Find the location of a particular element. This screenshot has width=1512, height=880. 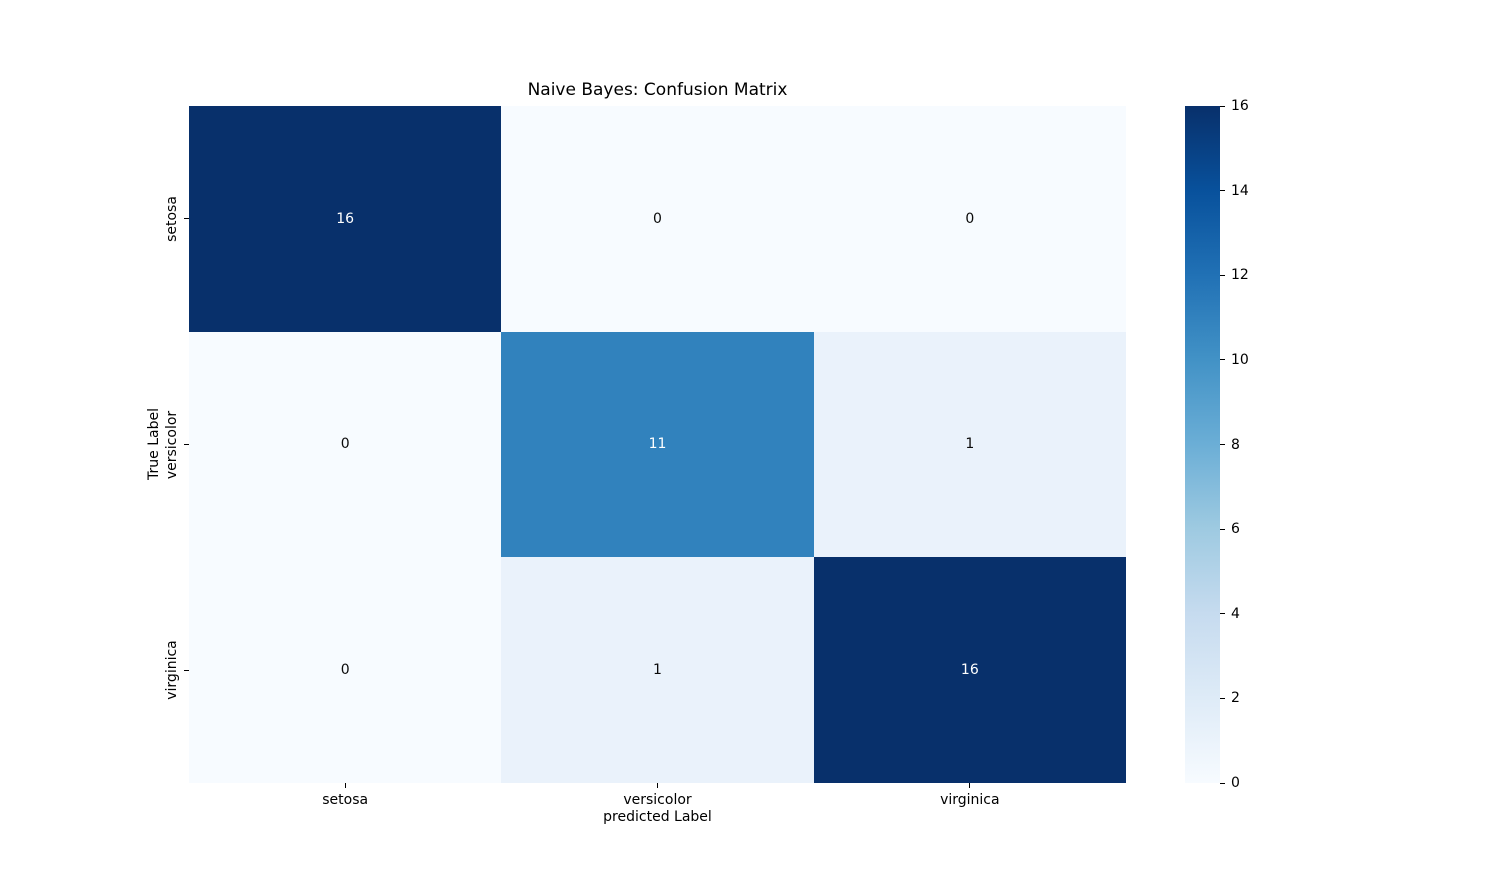

heatmap-cell-versicolor-virginica: 1 is located at coordinates (969, 444).